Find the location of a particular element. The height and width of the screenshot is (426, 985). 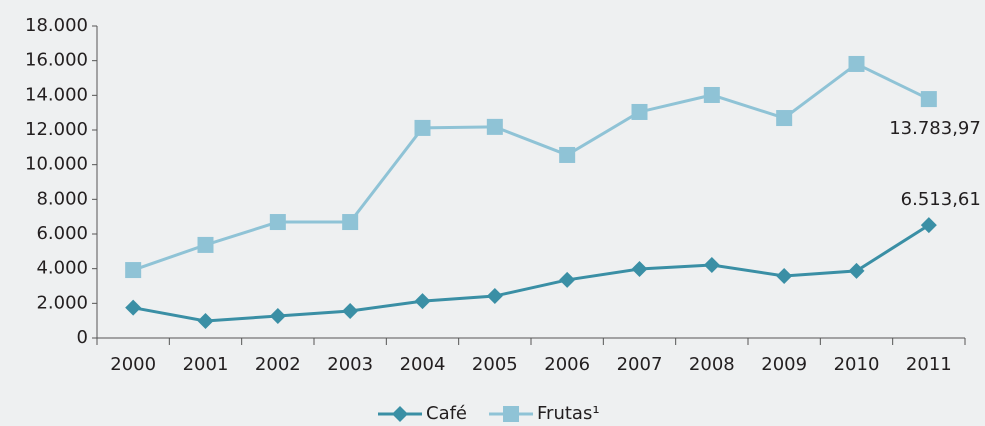

y-tick-label: 2.000 is located at coordinates (62, 302).